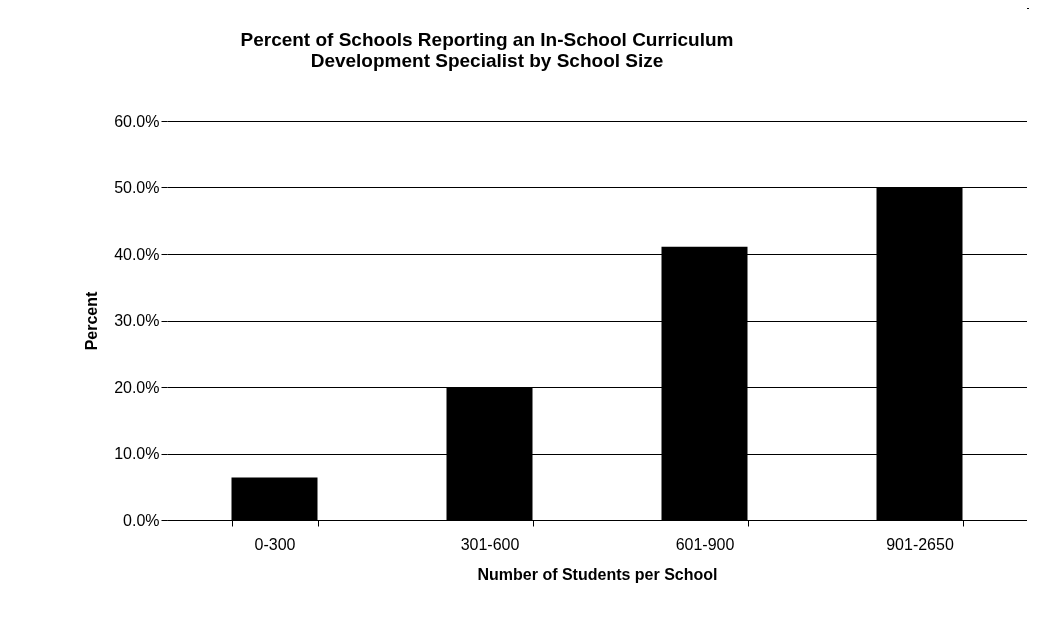  Describe the element at coordinates (137, 320) in the screenshot. I see `y-tick-label: 30.0%` at that location.